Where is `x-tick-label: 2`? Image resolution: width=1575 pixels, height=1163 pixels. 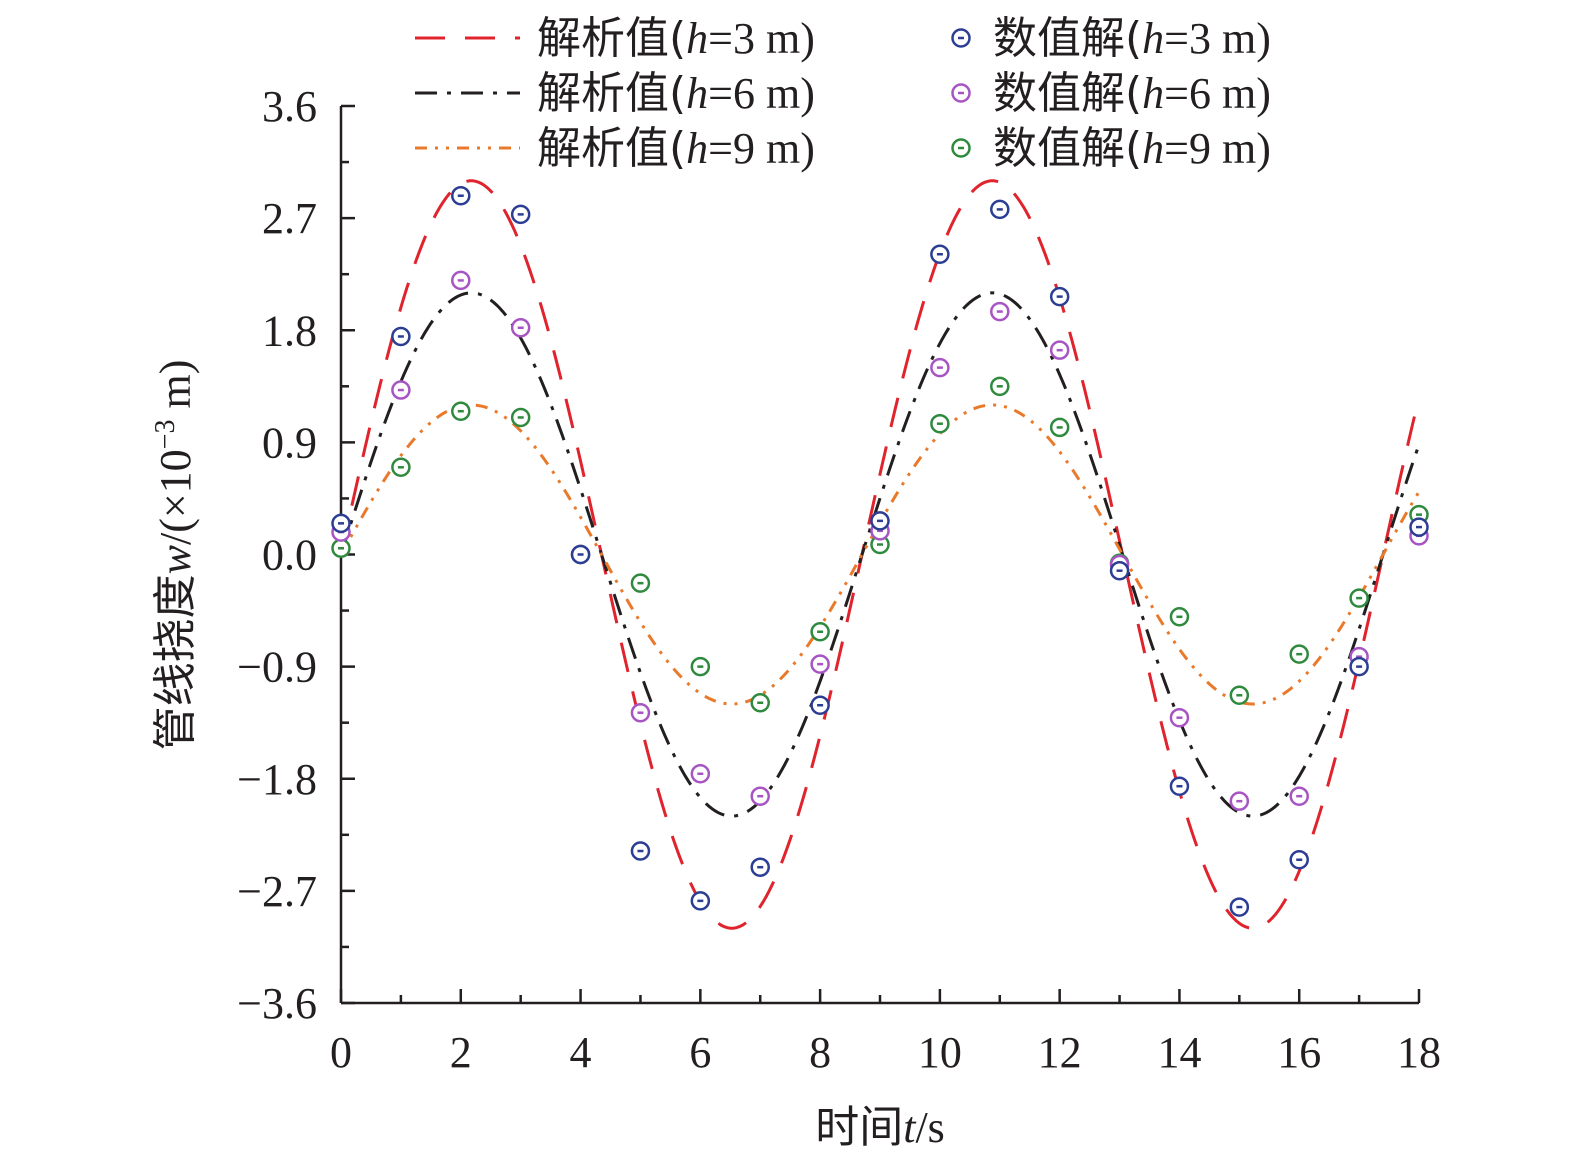 x-tick-label: 2 is located at coordinates (461, 1052).